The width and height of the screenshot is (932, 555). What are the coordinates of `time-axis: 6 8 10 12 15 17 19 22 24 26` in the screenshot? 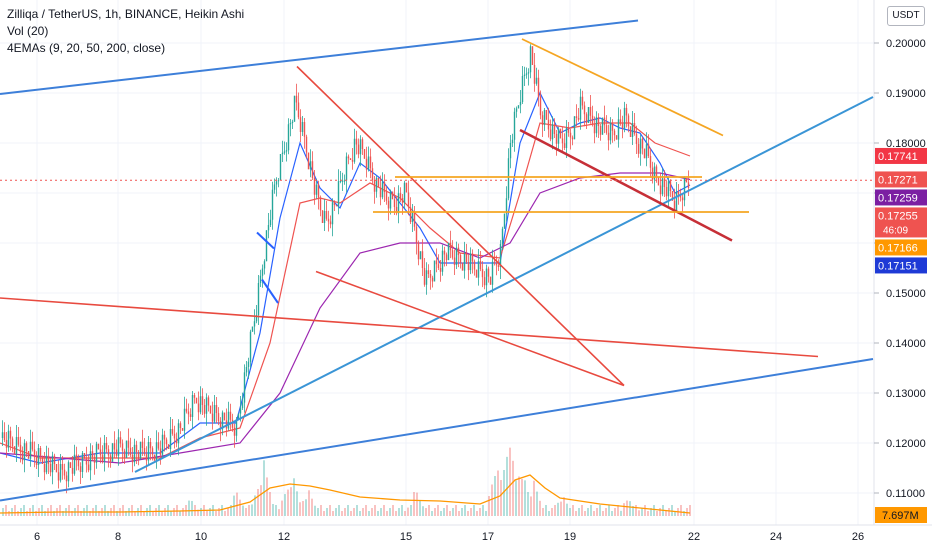 It's located at (449, 537).